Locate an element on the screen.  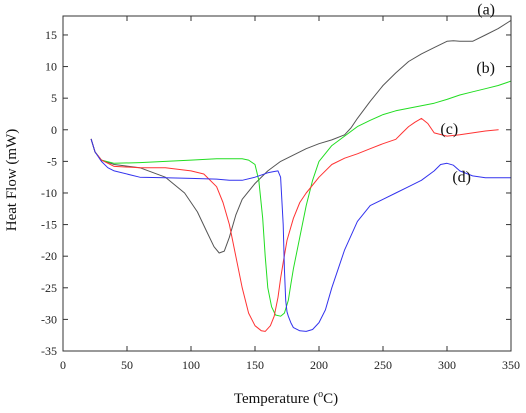
y-tick-label: 15 is located at coordinates (51, 35).